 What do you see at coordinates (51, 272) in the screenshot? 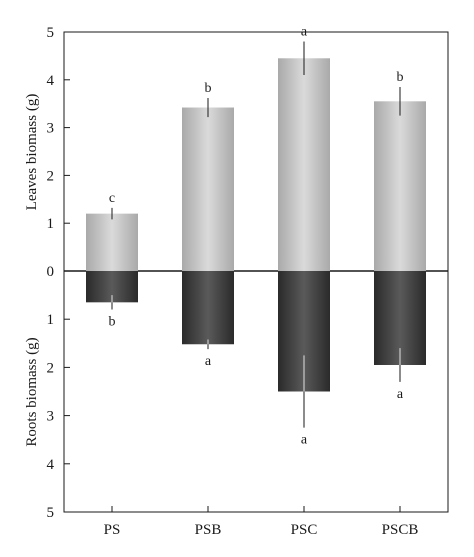
I see `y-tick-label-top-0: 0` at bounding box center [51, 272].